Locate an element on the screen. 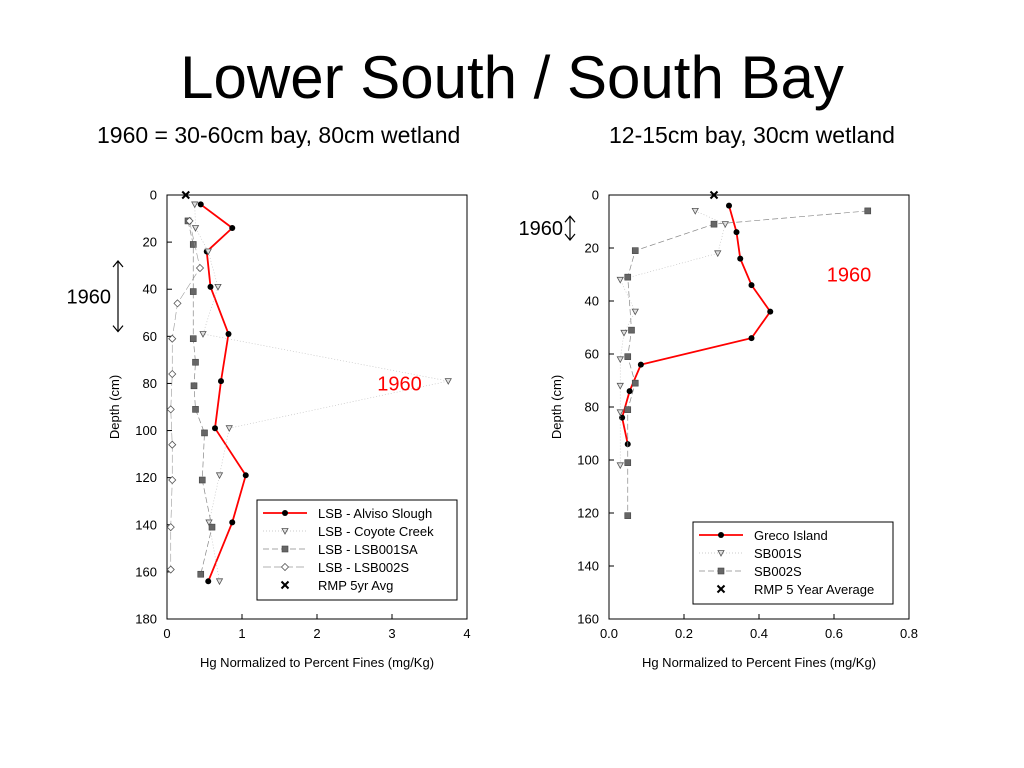 This screenshot has height=768, width=1024. legend-label: LSB - LSB002S is located at coordinates (363, 567).